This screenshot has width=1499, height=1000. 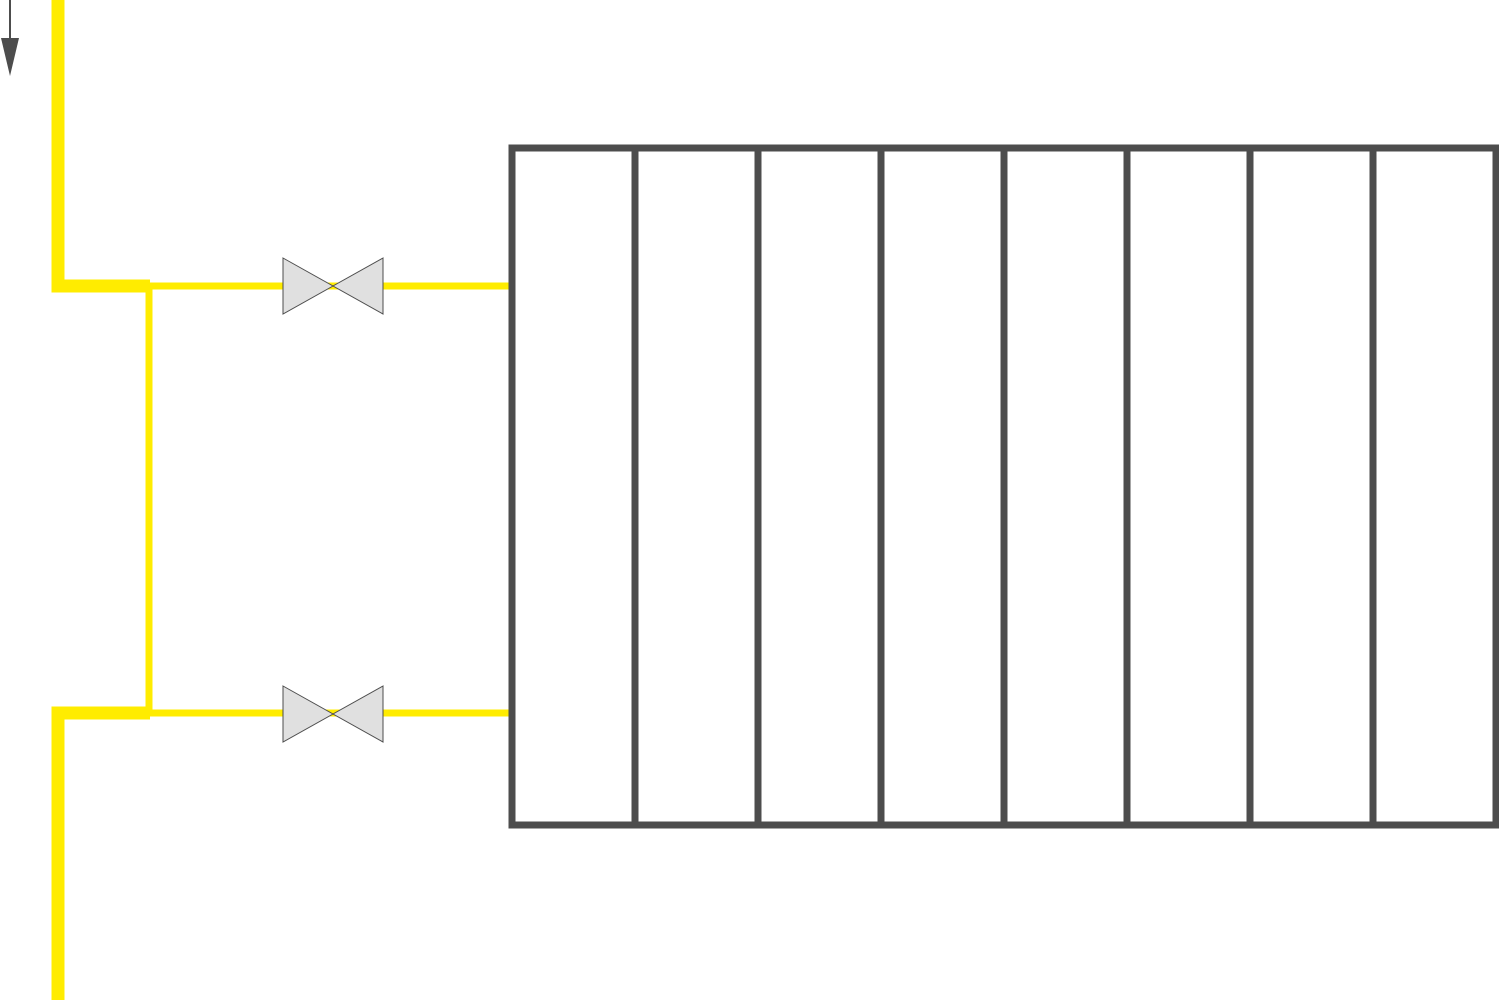 I want to click on supply-riser-pipe, so click(x=100, y=146).